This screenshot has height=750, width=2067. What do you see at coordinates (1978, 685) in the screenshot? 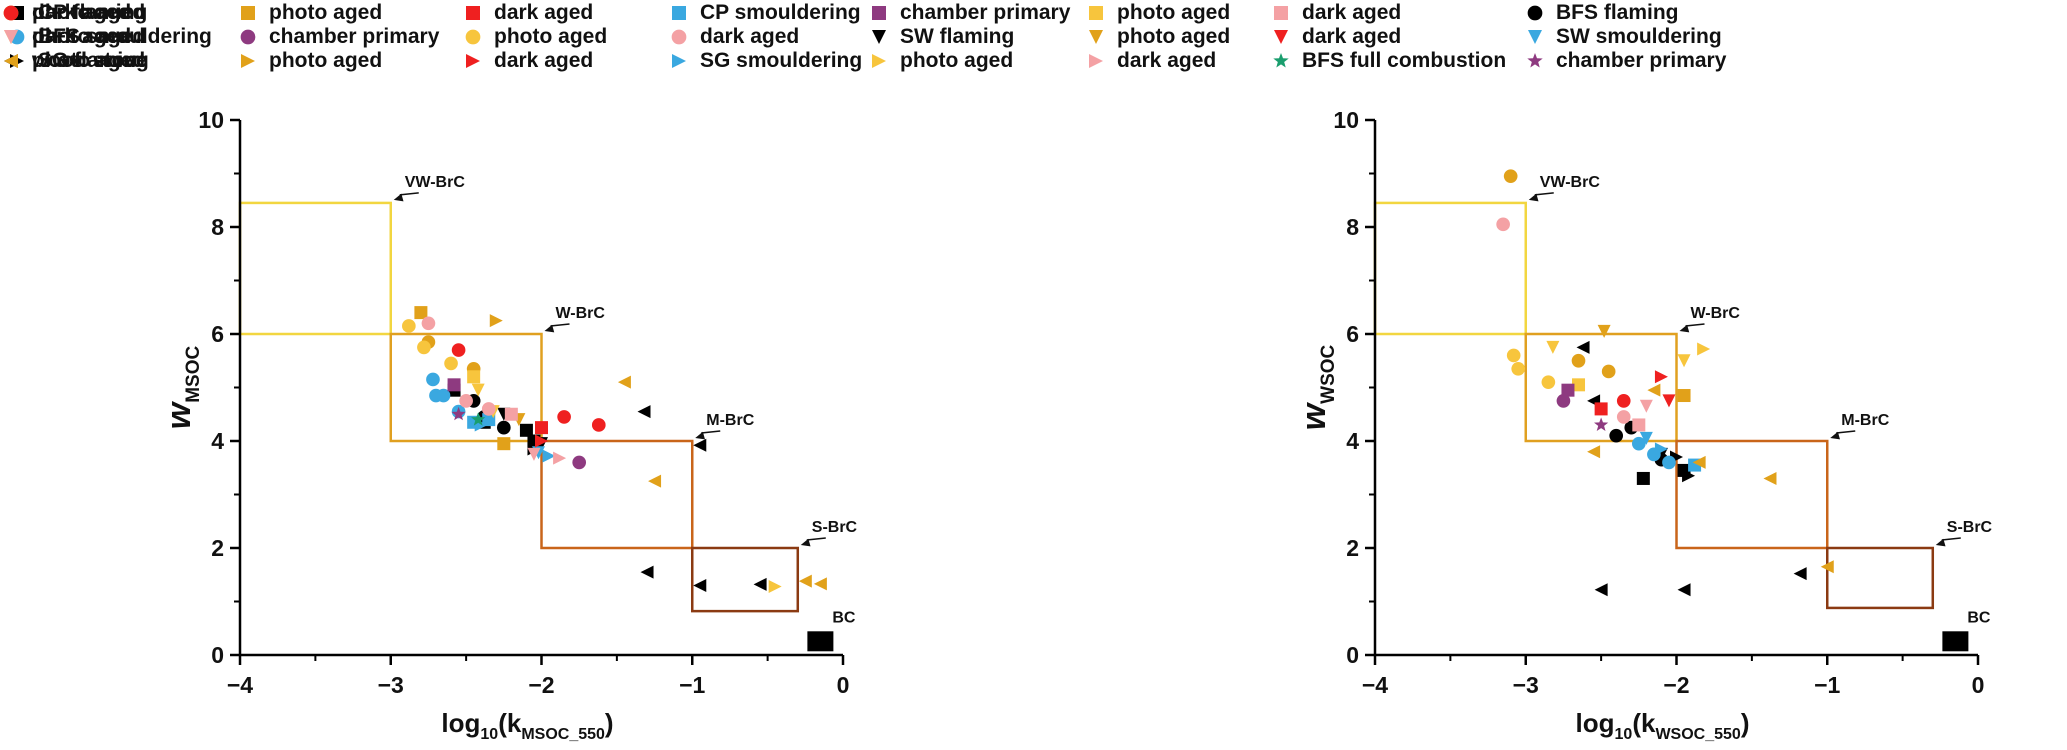
I see `x-tick-label: 0` at bounding box center [1978, 685].